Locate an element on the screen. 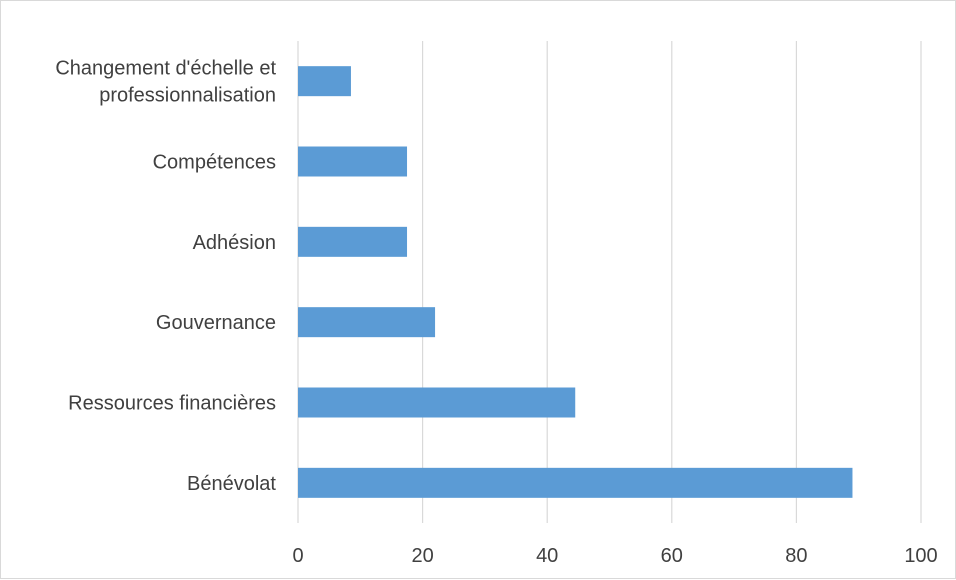 This screenshot has height=580, width=956. x-tick-label-2: 40 is located at coordinates (547, 556).